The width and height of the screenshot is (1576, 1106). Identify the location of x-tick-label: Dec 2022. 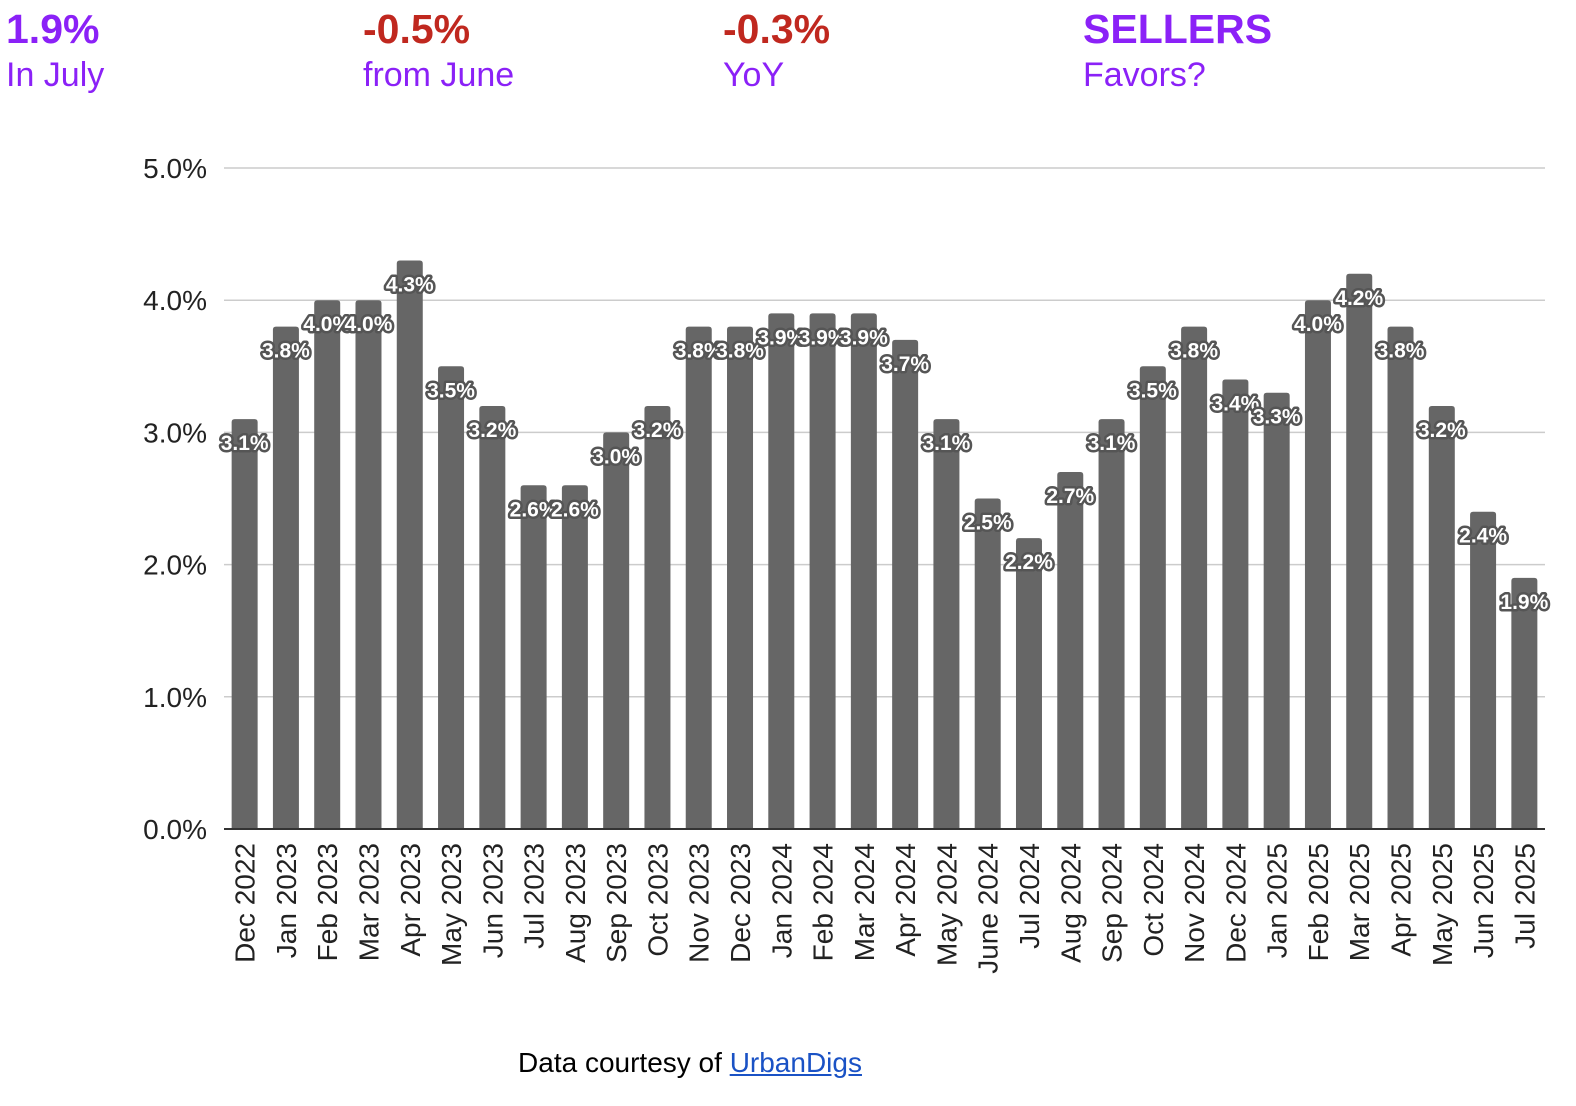
(245, 903).